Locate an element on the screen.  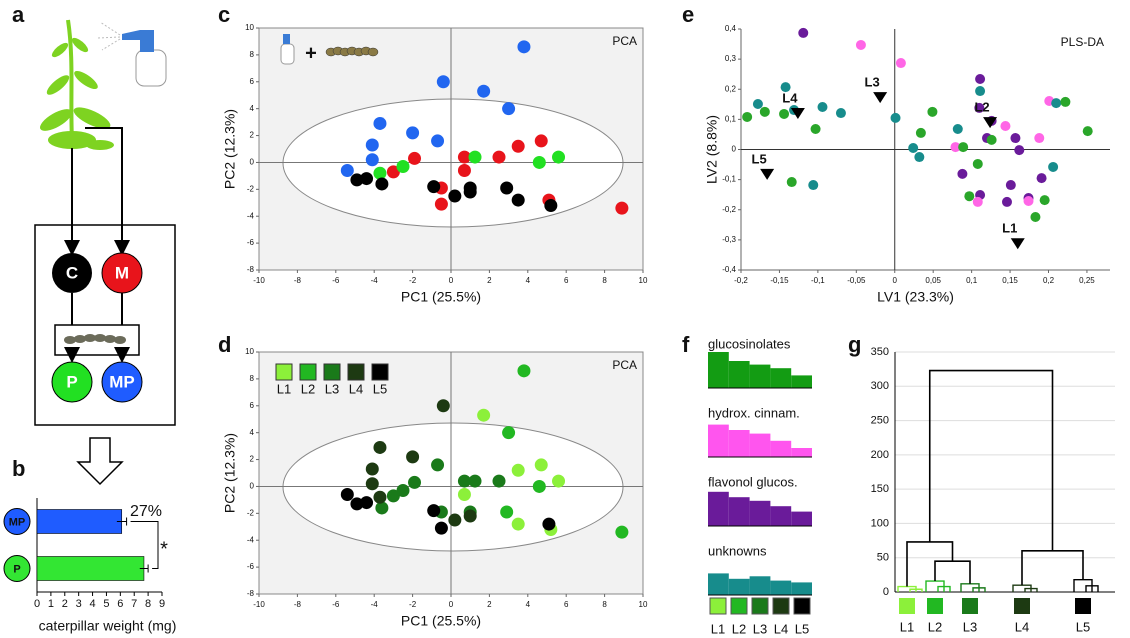
x-tick-label: -0,15 is located at coordinates (779, 280).